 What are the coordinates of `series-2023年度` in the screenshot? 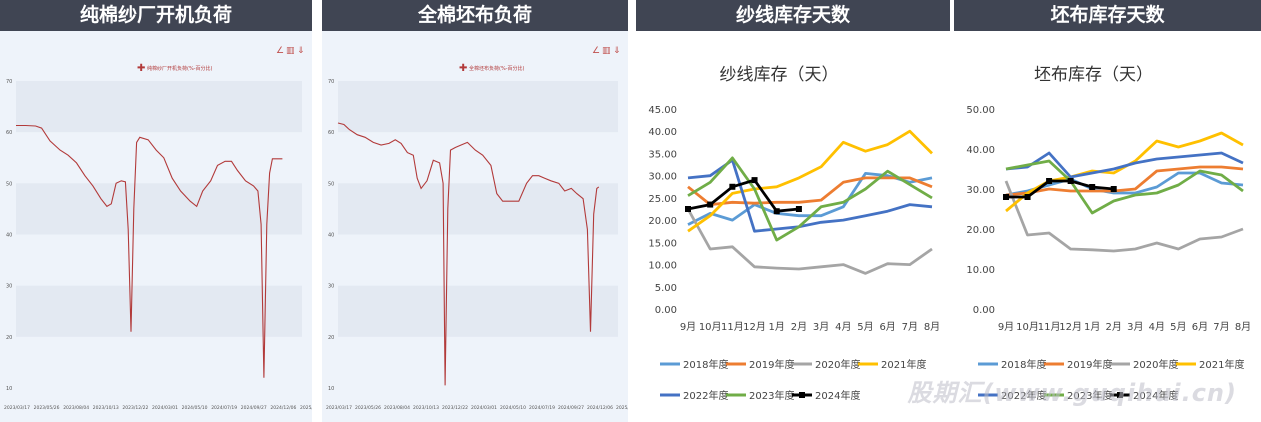 It's located at (810, 199).